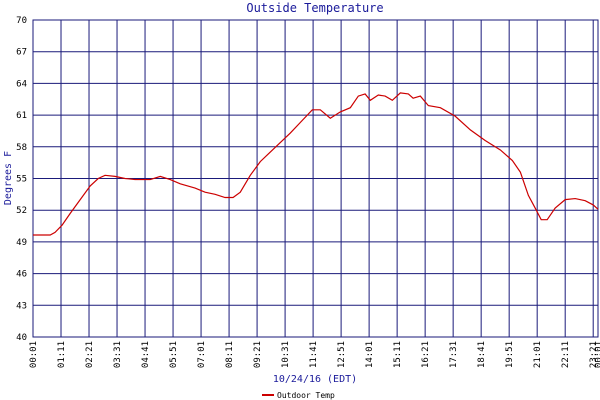 This screenshot has height=400, width=600. I want to click on x-tick-label: 05:51, so click(174, 354).